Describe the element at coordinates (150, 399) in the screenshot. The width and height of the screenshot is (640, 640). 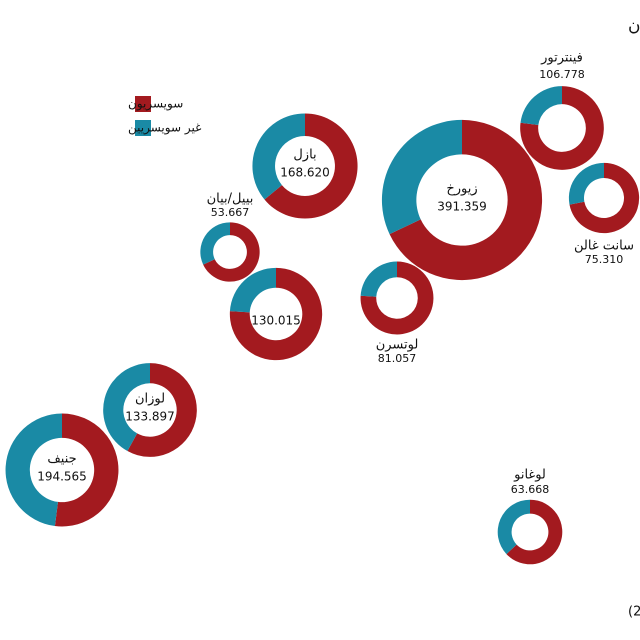
I see `city-name: لوزان` at that location.